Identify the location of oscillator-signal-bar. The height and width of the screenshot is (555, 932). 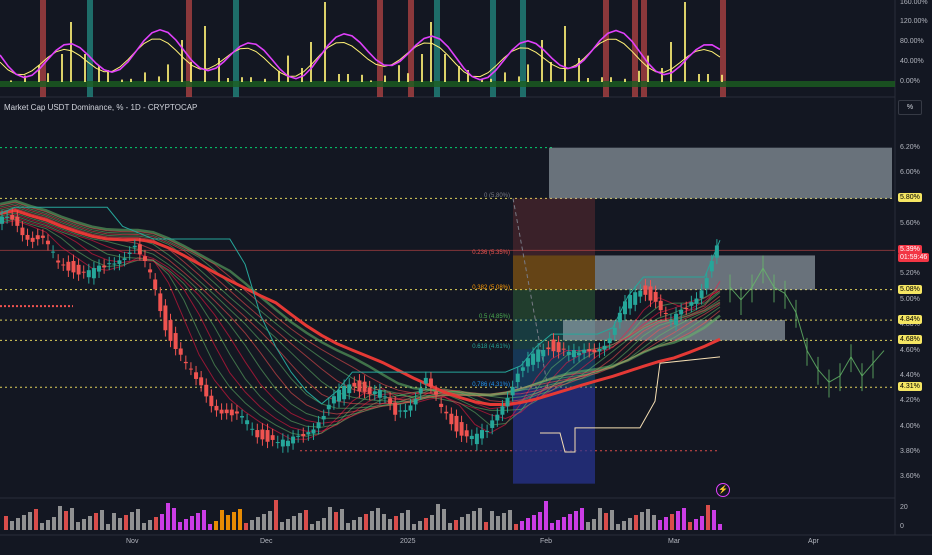
(723, 48).